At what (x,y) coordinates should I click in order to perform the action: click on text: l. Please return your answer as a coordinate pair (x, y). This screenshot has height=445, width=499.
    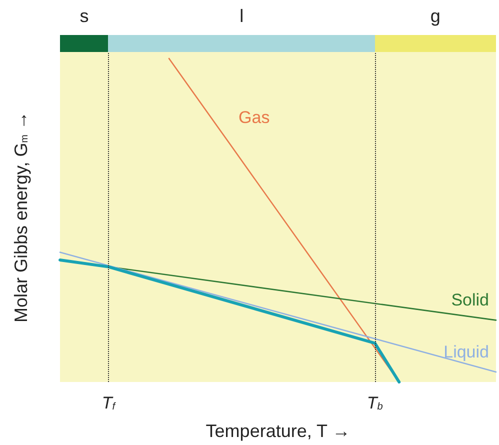
    Looking at the image, I should click on (242, 16).